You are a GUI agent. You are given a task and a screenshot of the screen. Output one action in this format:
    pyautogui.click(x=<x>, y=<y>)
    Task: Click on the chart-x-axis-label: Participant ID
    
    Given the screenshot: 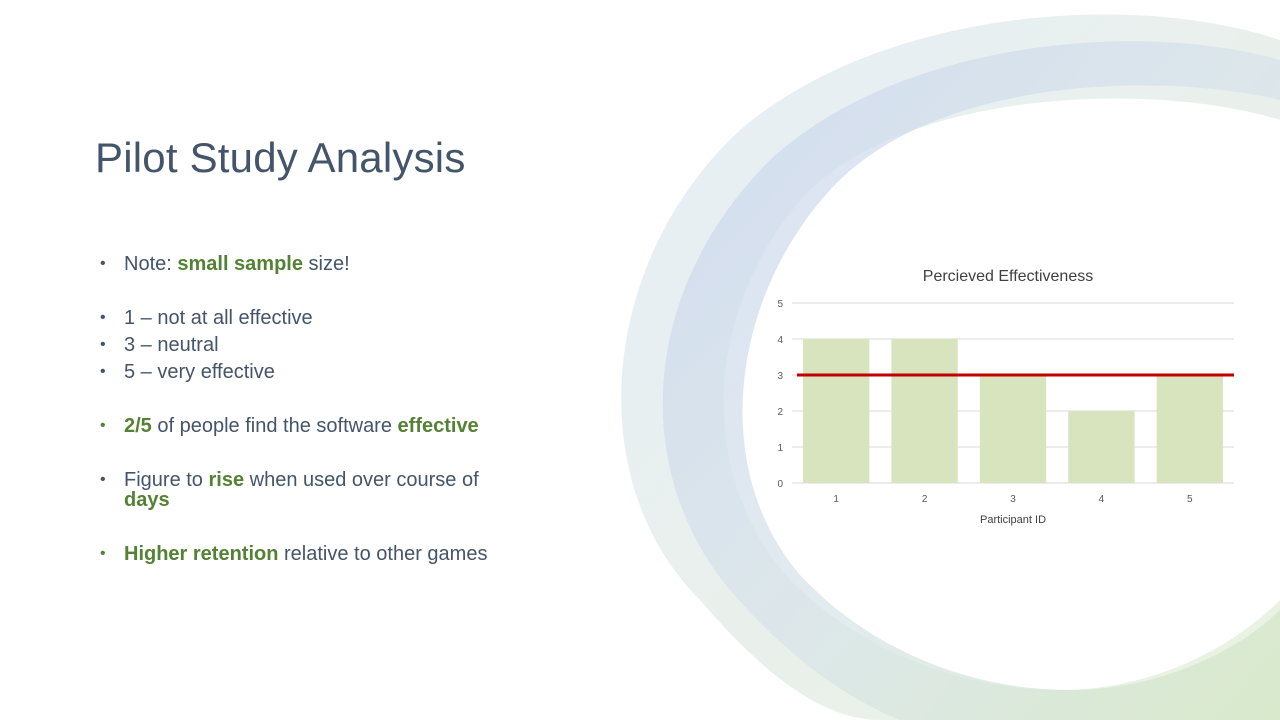 What is the action you would take?
    pyautogui.click(x=1013, y=520)
    